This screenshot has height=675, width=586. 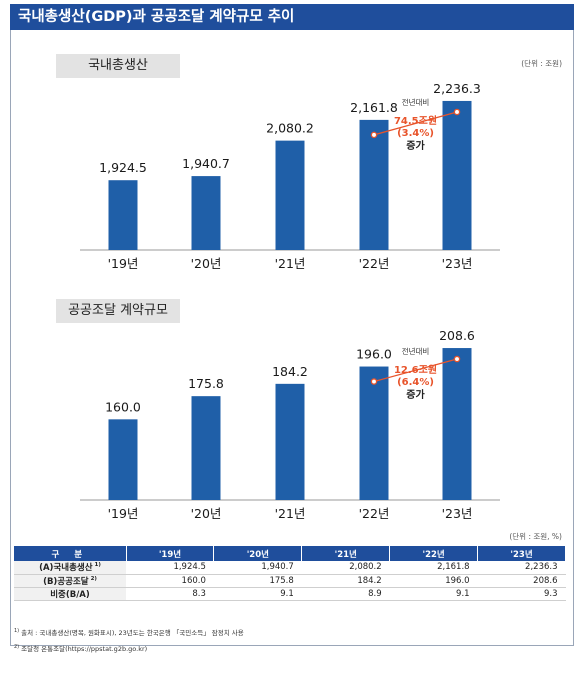 I want to click on table-cell: 2,161.8, so click(x=433, y=568).